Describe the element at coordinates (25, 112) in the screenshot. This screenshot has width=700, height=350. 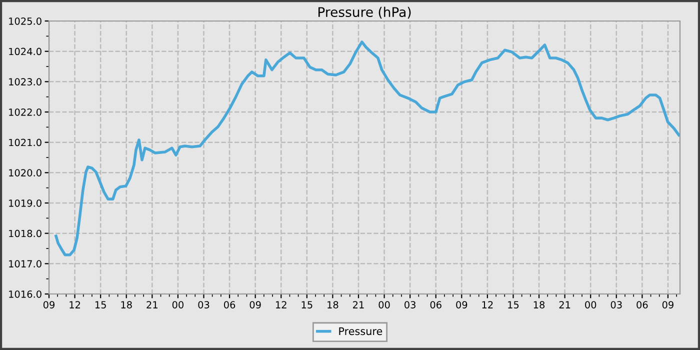
I see `y-tick-label: 1022.0` at that location.